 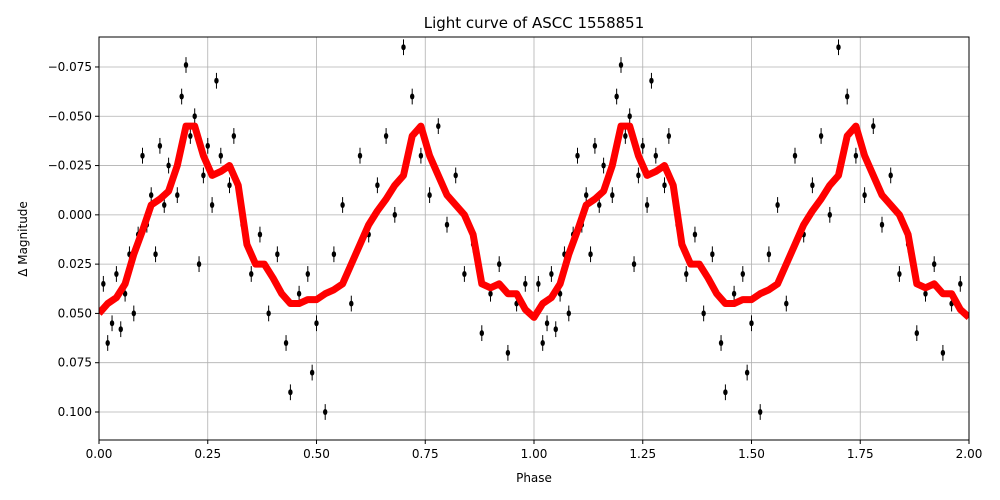 I want to click on y-tick-label: −0.075, so click(x=70, y=67).